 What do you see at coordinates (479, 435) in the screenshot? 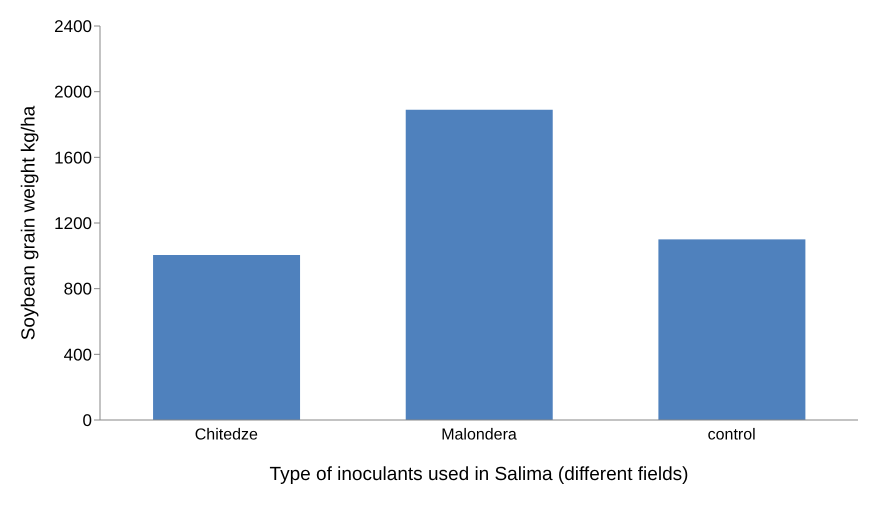
I see `x-tick-label: Malondera` at bounding box center [479, 435].